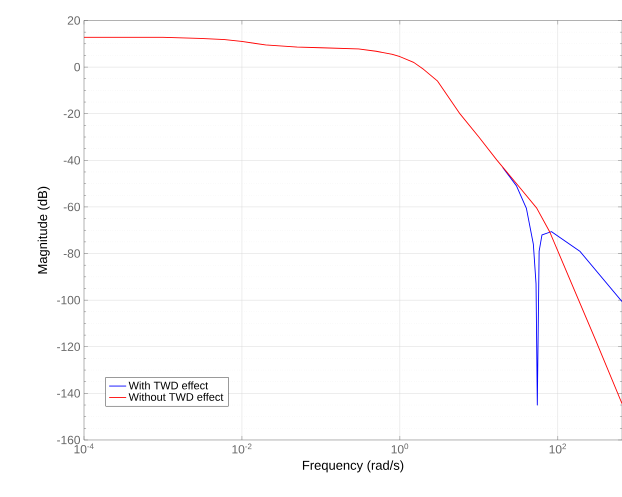 Image resolution: width=622 pixels, height=497 pixels. What do you see at coordinates (77, 67) in the screenshot?
I see `y-tick-label: 0` at bounding box center [77, 67].